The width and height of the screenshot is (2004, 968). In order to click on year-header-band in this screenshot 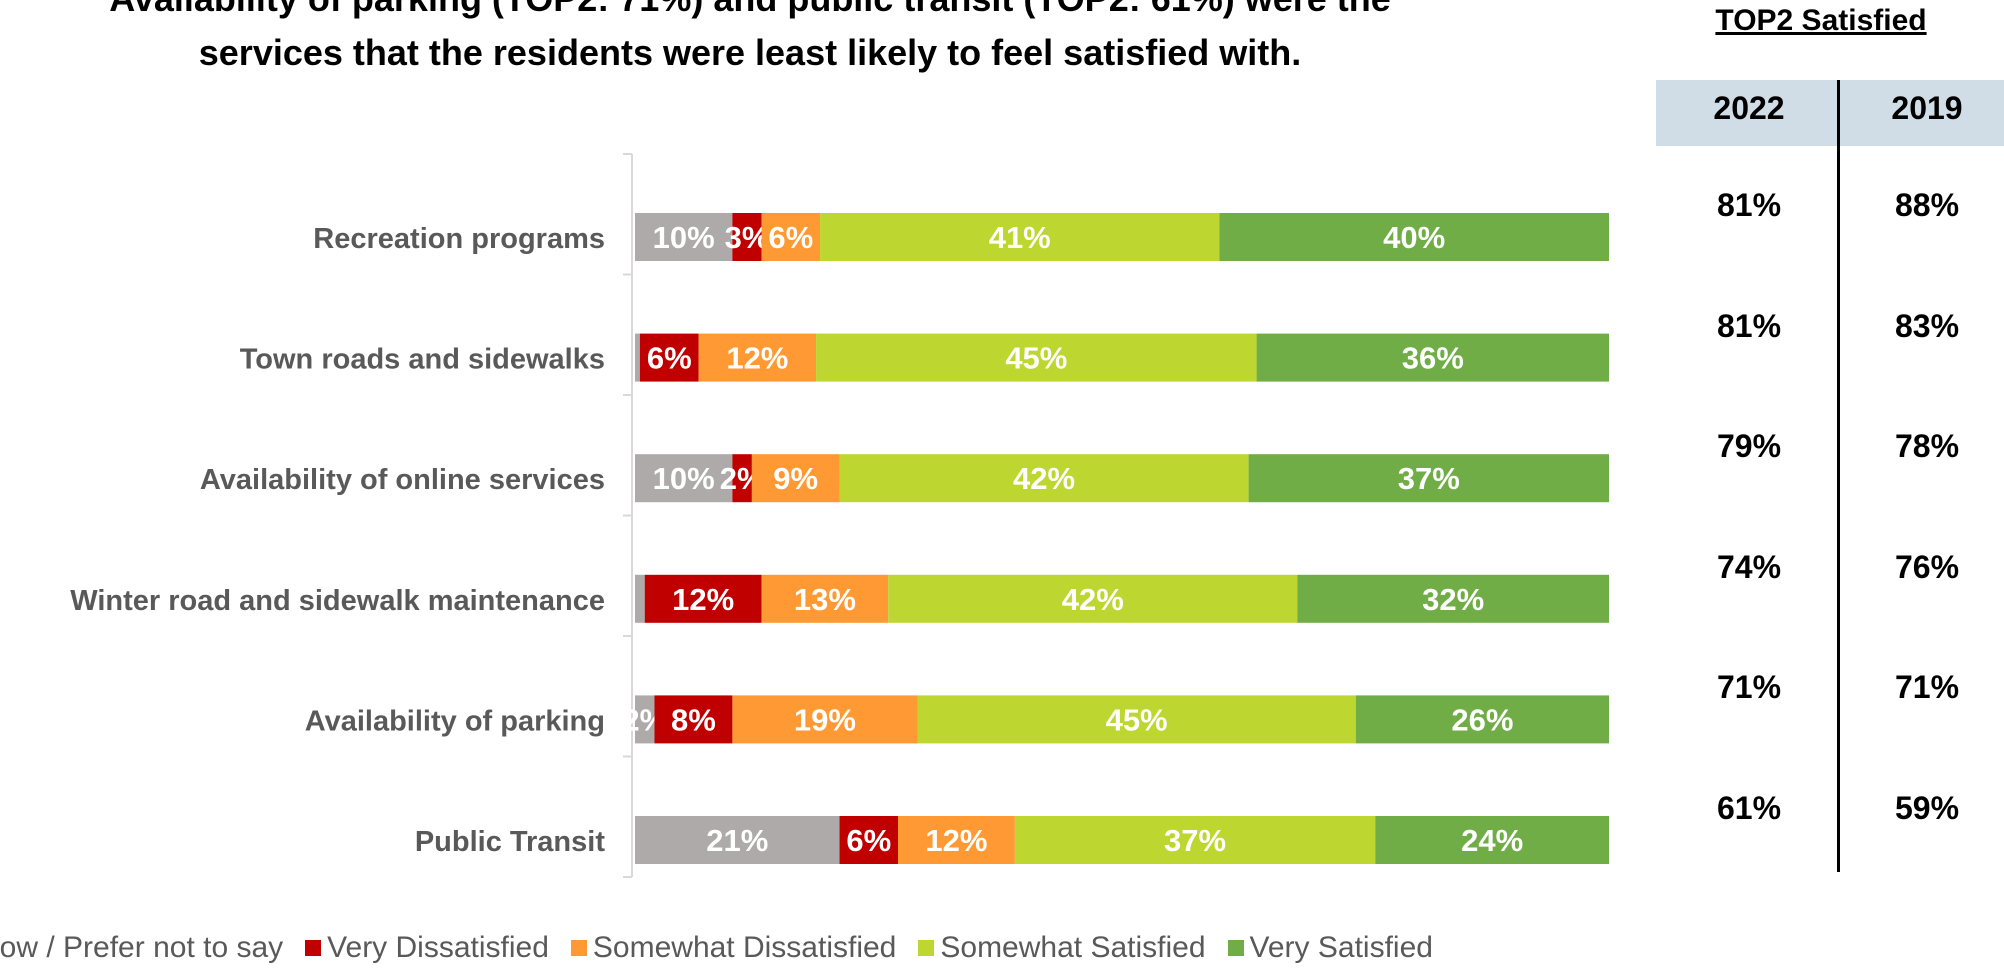, I will do `click(1830, 113)`.